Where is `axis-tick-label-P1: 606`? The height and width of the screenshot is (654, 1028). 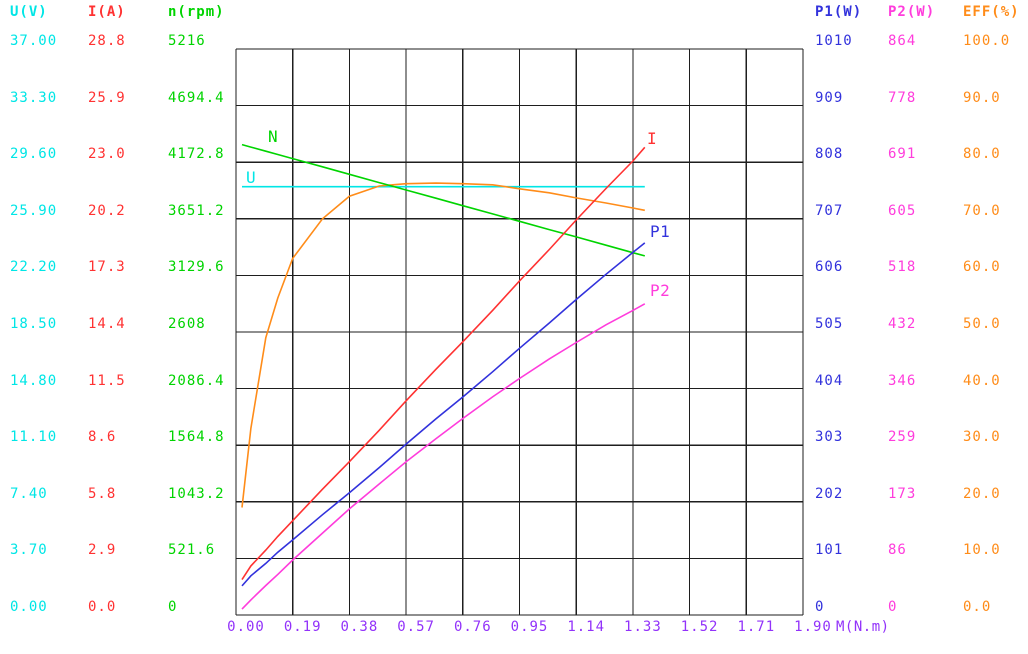
axis-tick-label-P1: 606 is located at coordinates (829, 267).